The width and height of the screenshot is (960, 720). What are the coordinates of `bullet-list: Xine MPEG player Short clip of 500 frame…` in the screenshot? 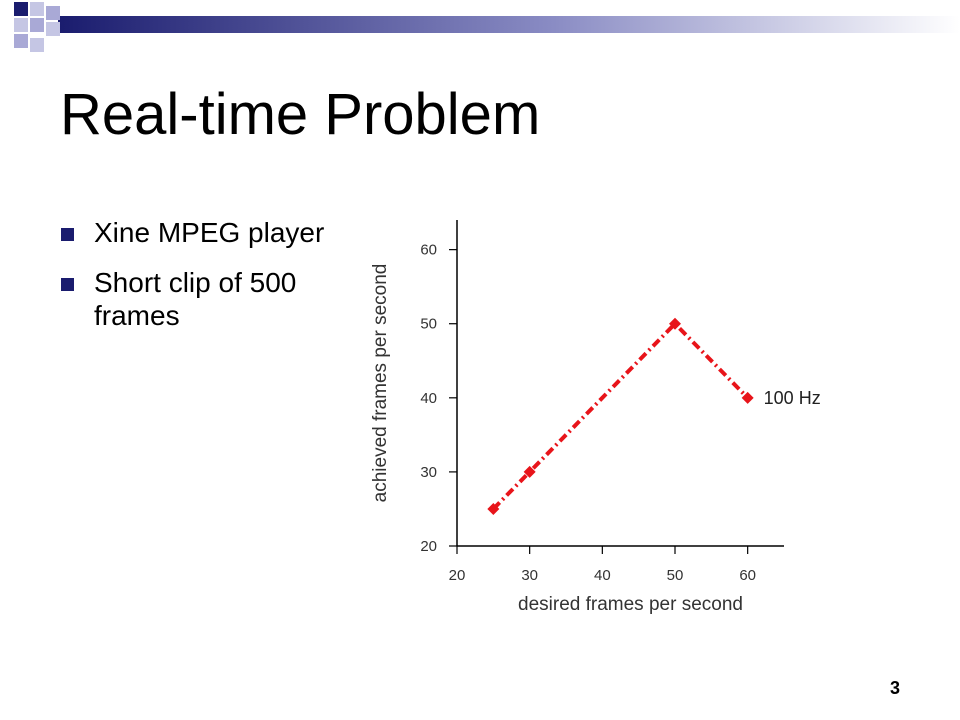 It's located at (205, 282).